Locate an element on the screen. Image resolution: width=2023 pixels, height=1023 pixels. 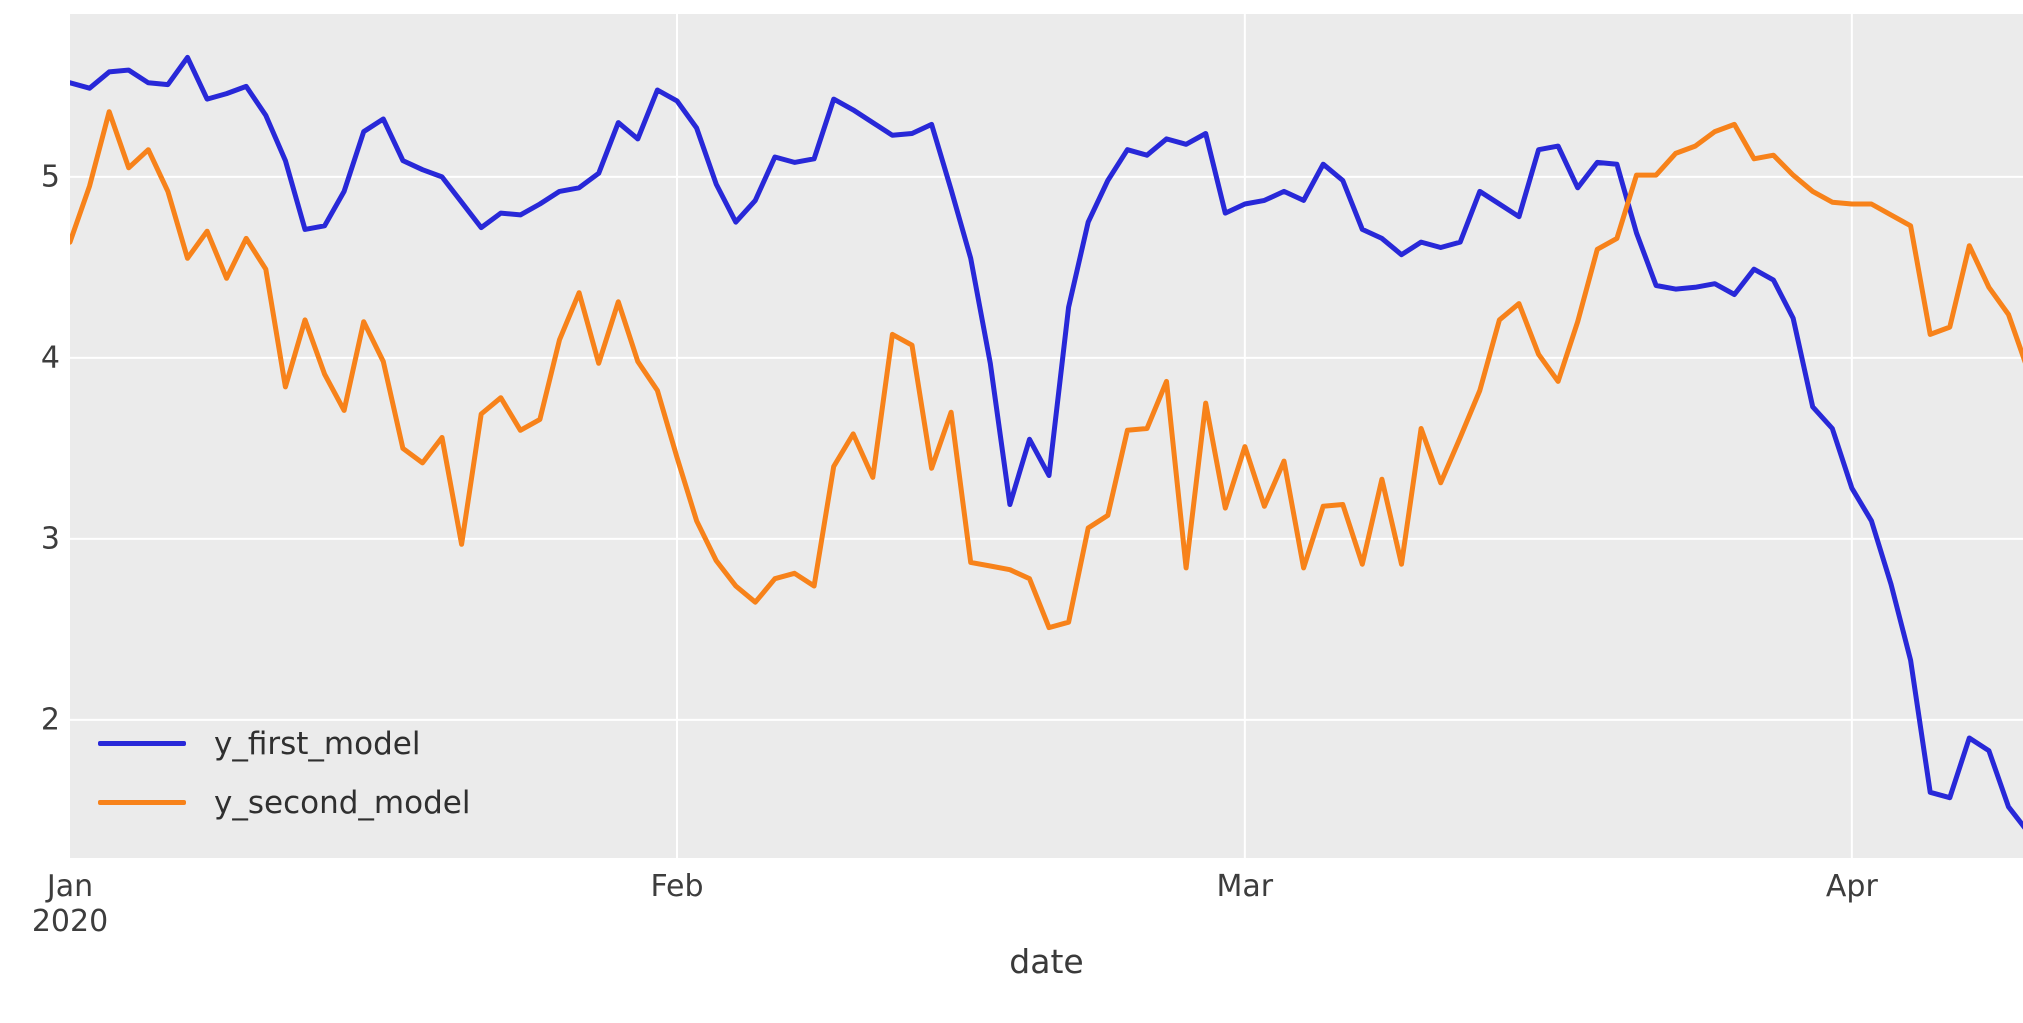
legend-line-swatch-orange is located at coordinates (142, 802).